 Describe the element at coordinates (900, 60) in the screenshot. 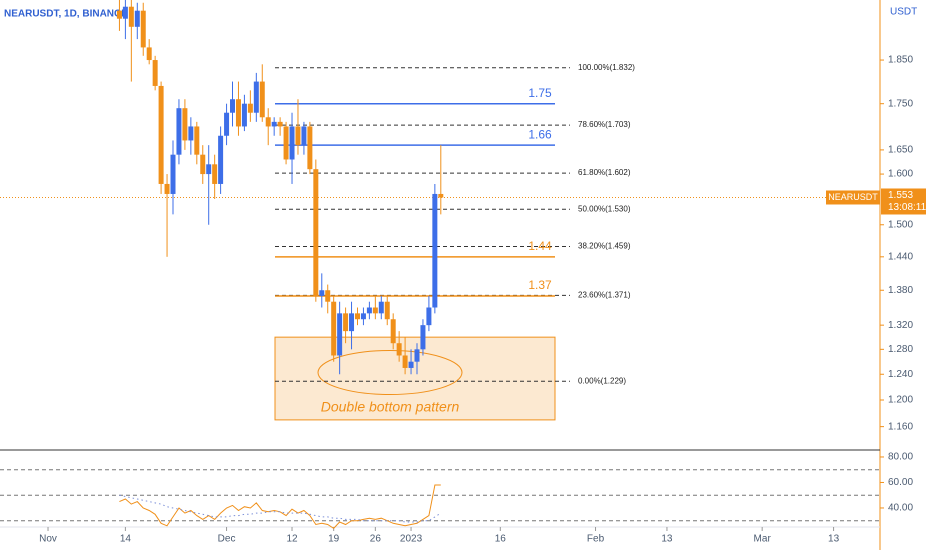

I see `y-tick-label: 1.850` at that location.